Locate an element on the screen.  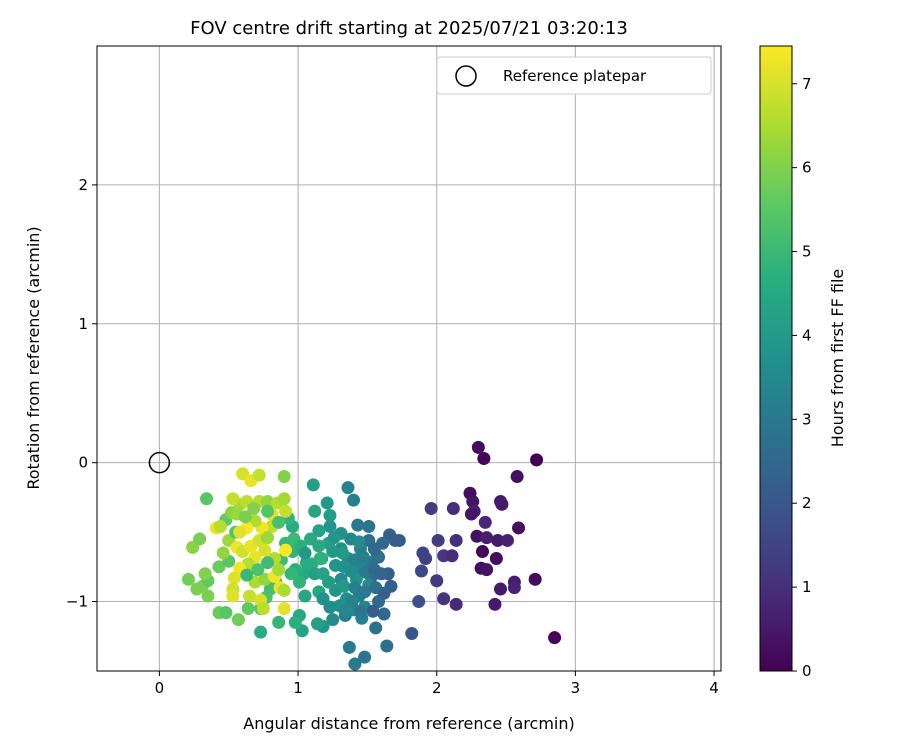
colorbar-tick-label: 1 is located at coordinates (807, 587).